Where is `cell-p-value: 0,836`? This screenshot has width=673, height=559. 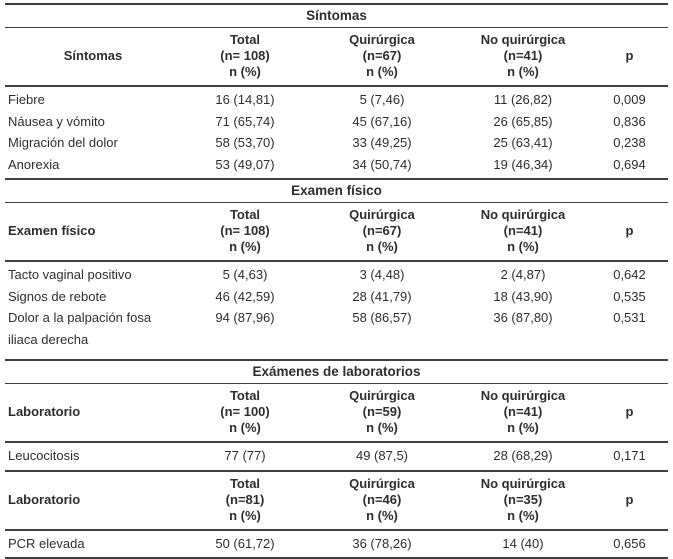
cell-p-value: 0,836 is located at coordinates (629, 122).